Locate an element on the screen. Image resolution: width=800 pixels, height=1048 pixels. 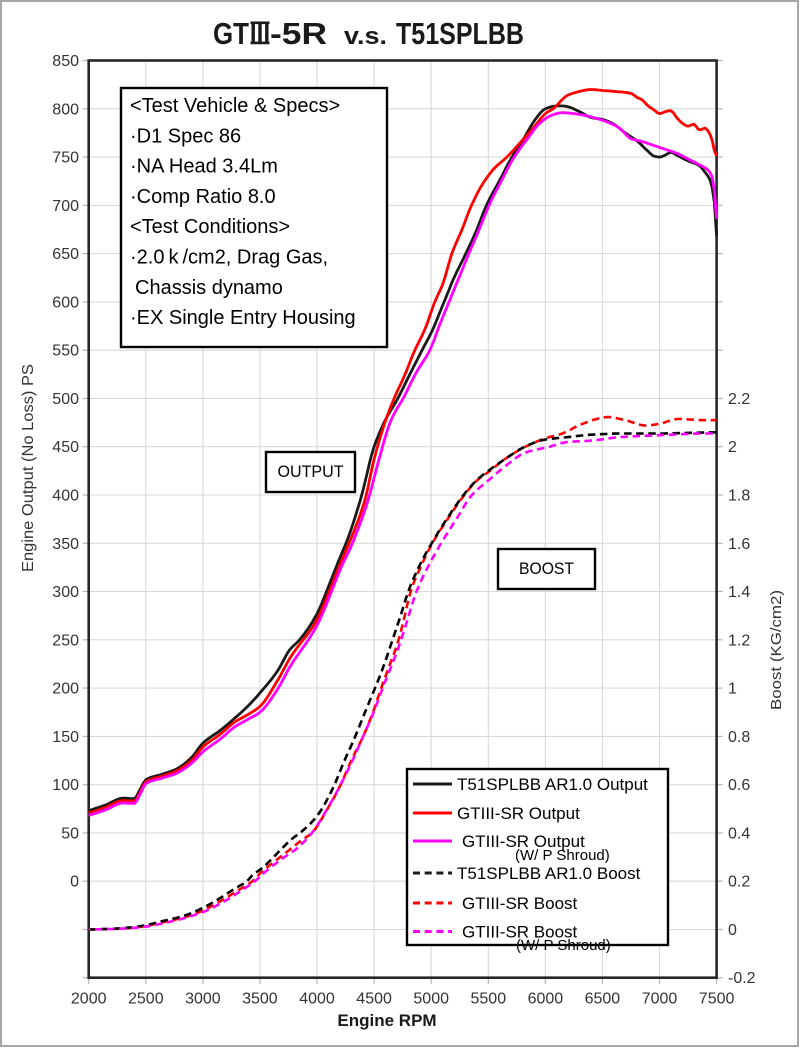
svg-text: 5500 is located at coordinates (489, 999).